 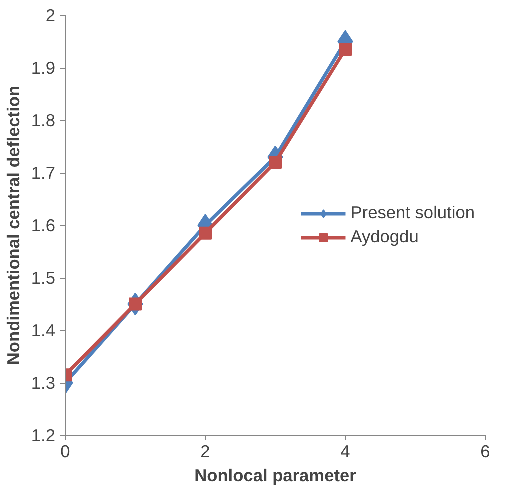 I want to click on y-tick-label: 1.8, so click(x=43, y=120).